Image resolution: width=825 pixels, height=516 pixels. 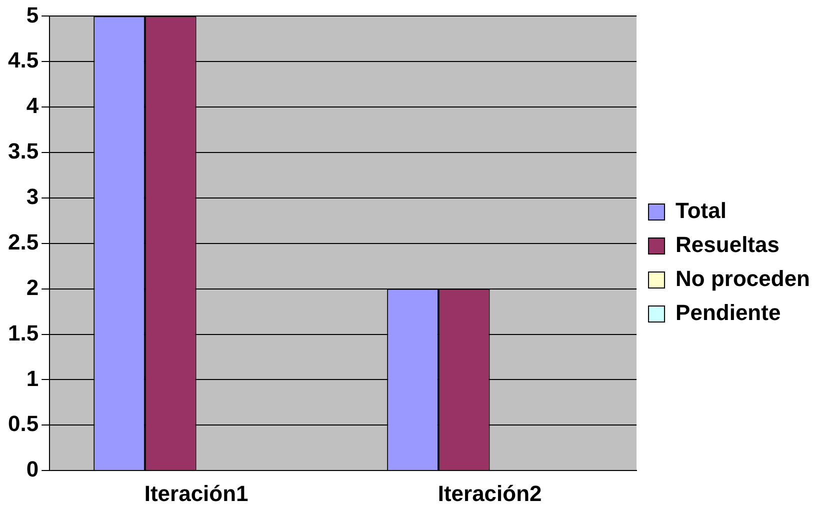 I want to click on x-tick-label: Iteración1, so click(x=196, y=493).